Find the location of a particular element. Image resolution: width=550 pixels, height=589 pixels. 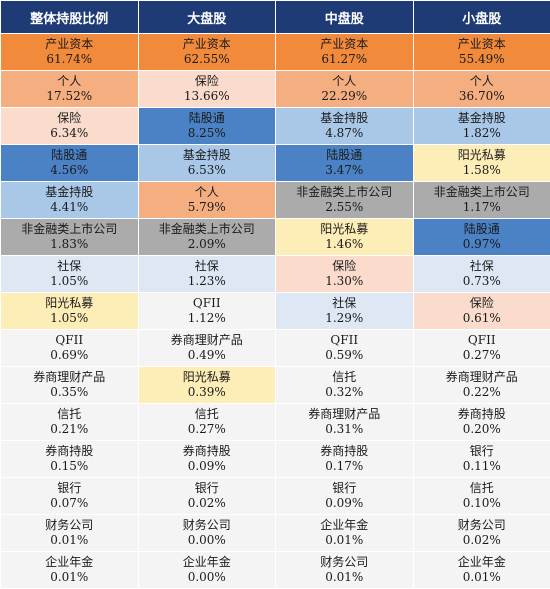

holding-percent: 1.29% is located at coordinates (344, 318).